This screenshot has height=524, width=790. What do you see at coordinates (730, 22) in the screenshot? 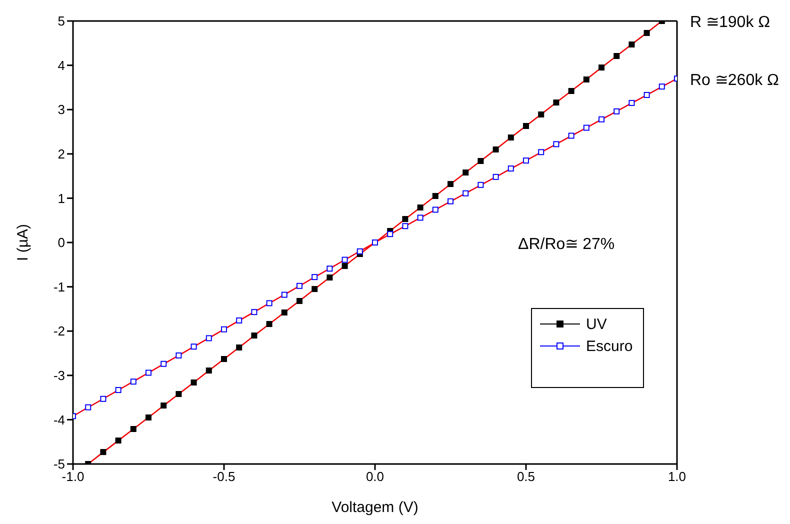
I see `text: R ≅190k Ω` at bounding box center [730, 22].